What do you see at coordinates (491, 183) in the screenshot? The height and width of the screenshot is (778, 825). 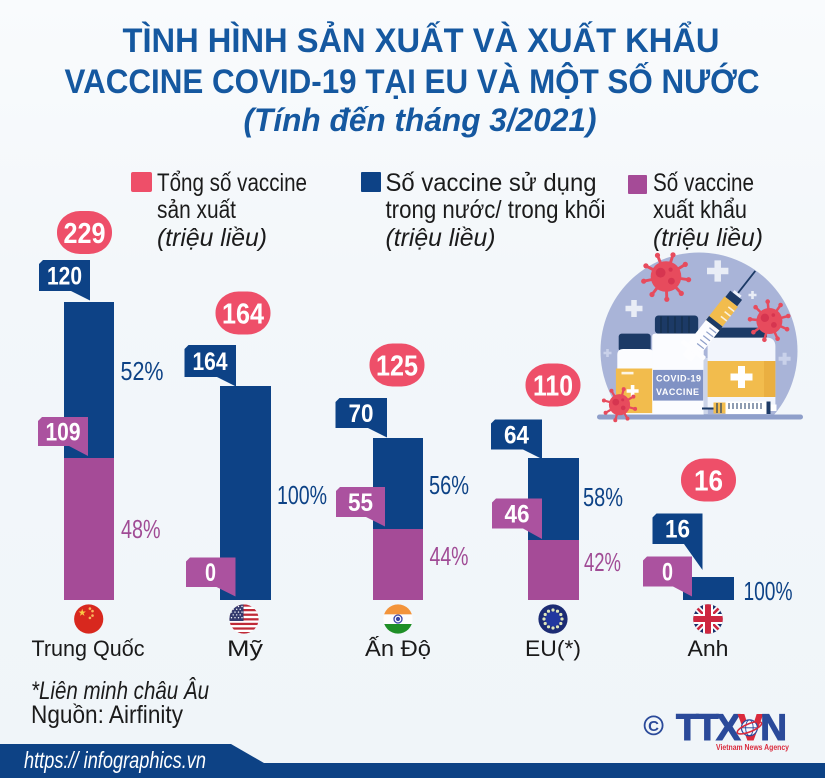 I see `svg-text: Số vaccine sử dụng` at bounding box center [491, 183].